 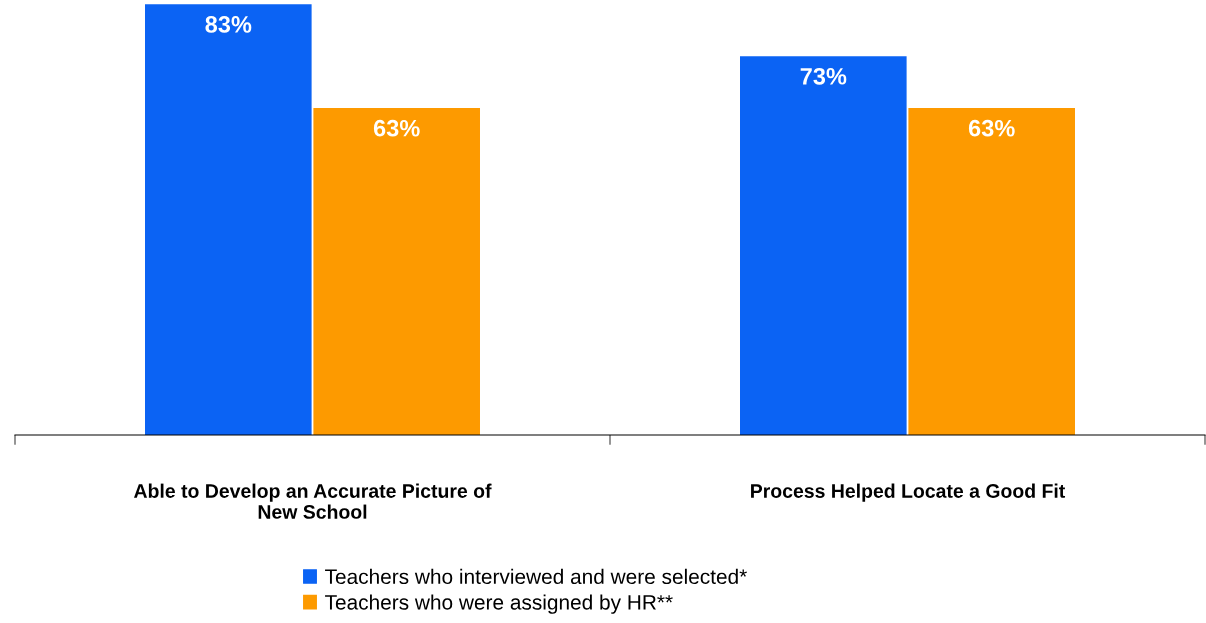 I want to click on legend-label: Teachers who were assigned by HR**, so click(x=499, y=604).